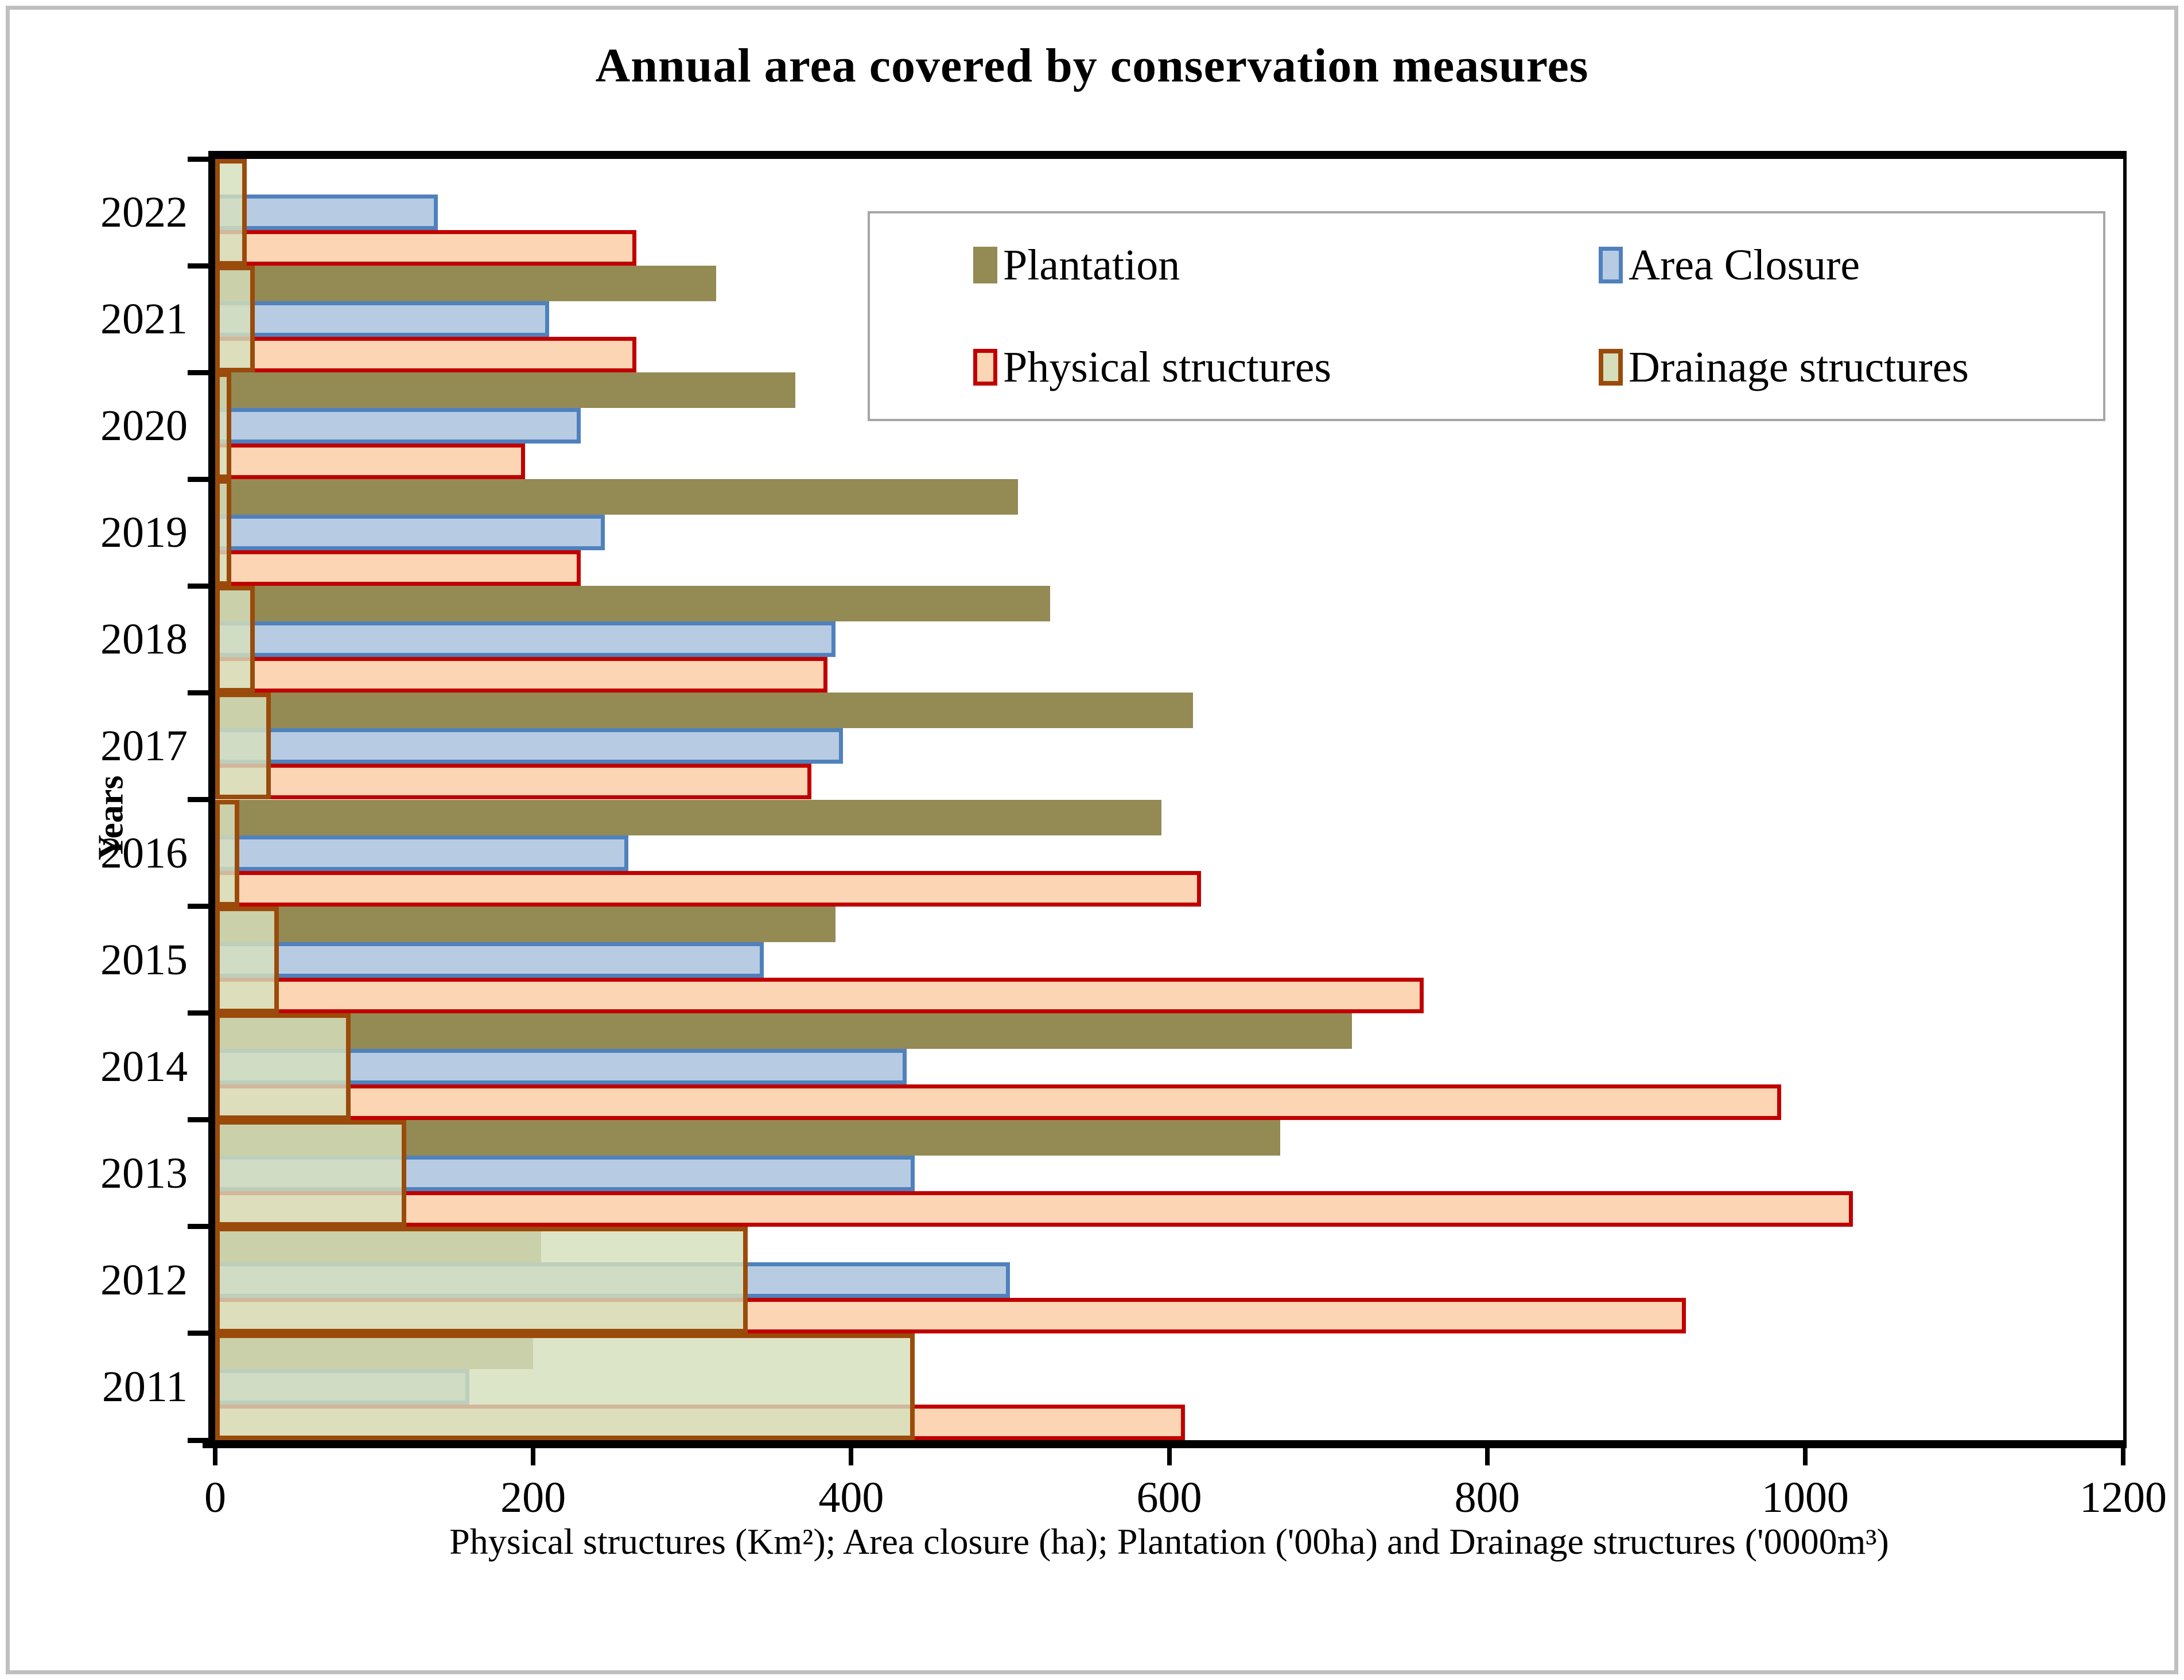  I want to click on bar-drainage-structures-2015, so click(247, 959).